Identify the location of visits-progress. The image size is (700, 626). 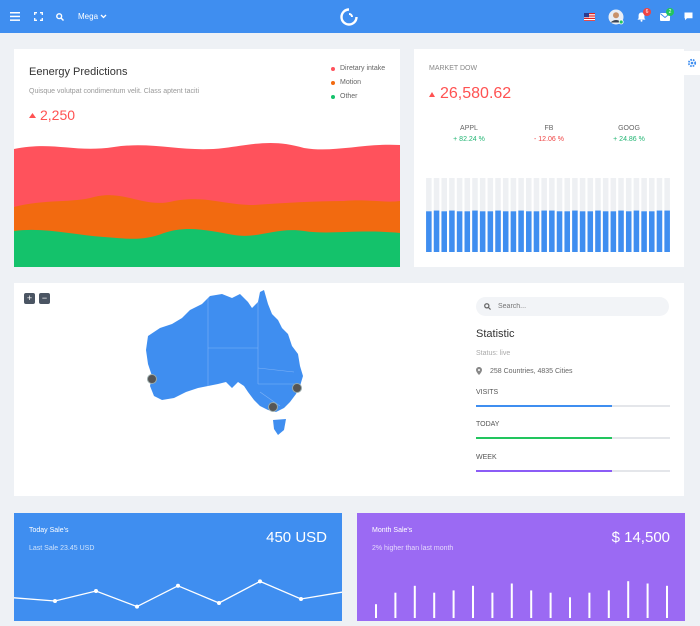
(573, 406).